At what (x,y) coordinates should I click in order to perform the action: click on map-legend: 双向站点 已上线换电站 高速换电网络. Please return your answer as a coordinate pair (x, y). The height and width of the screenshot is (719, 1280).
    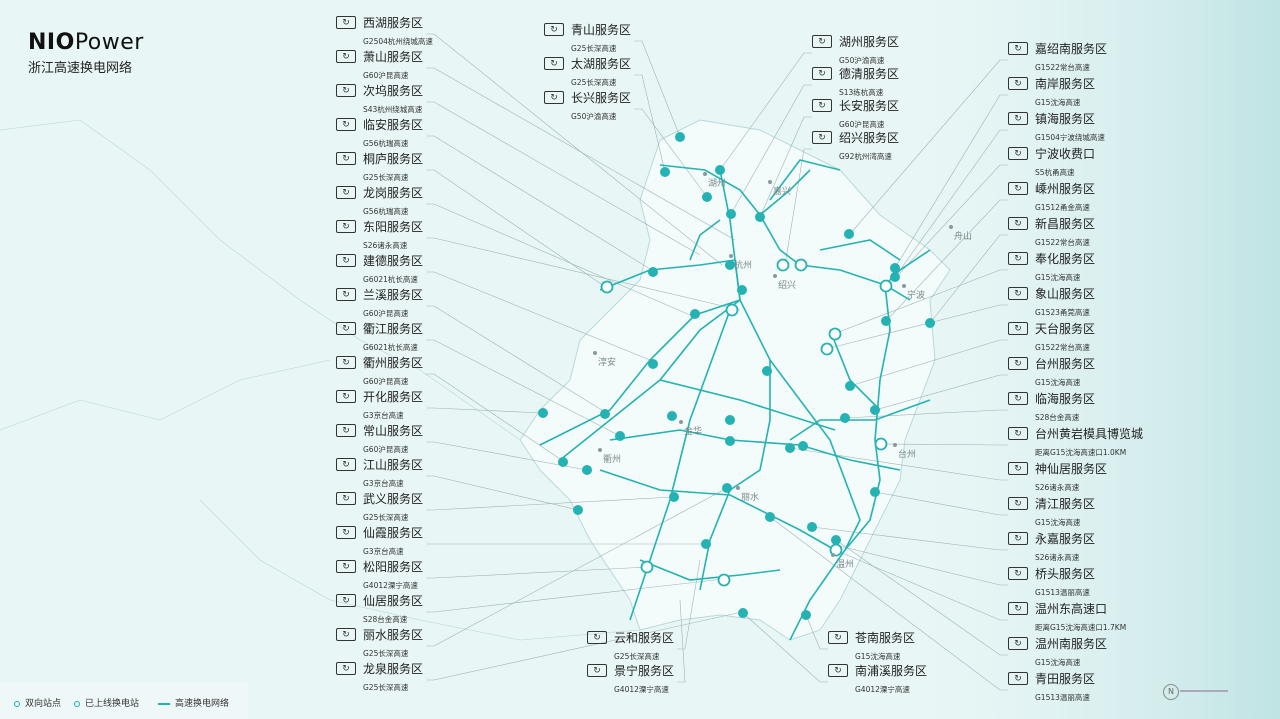
    Looking at the image, I should click on (124, 701).